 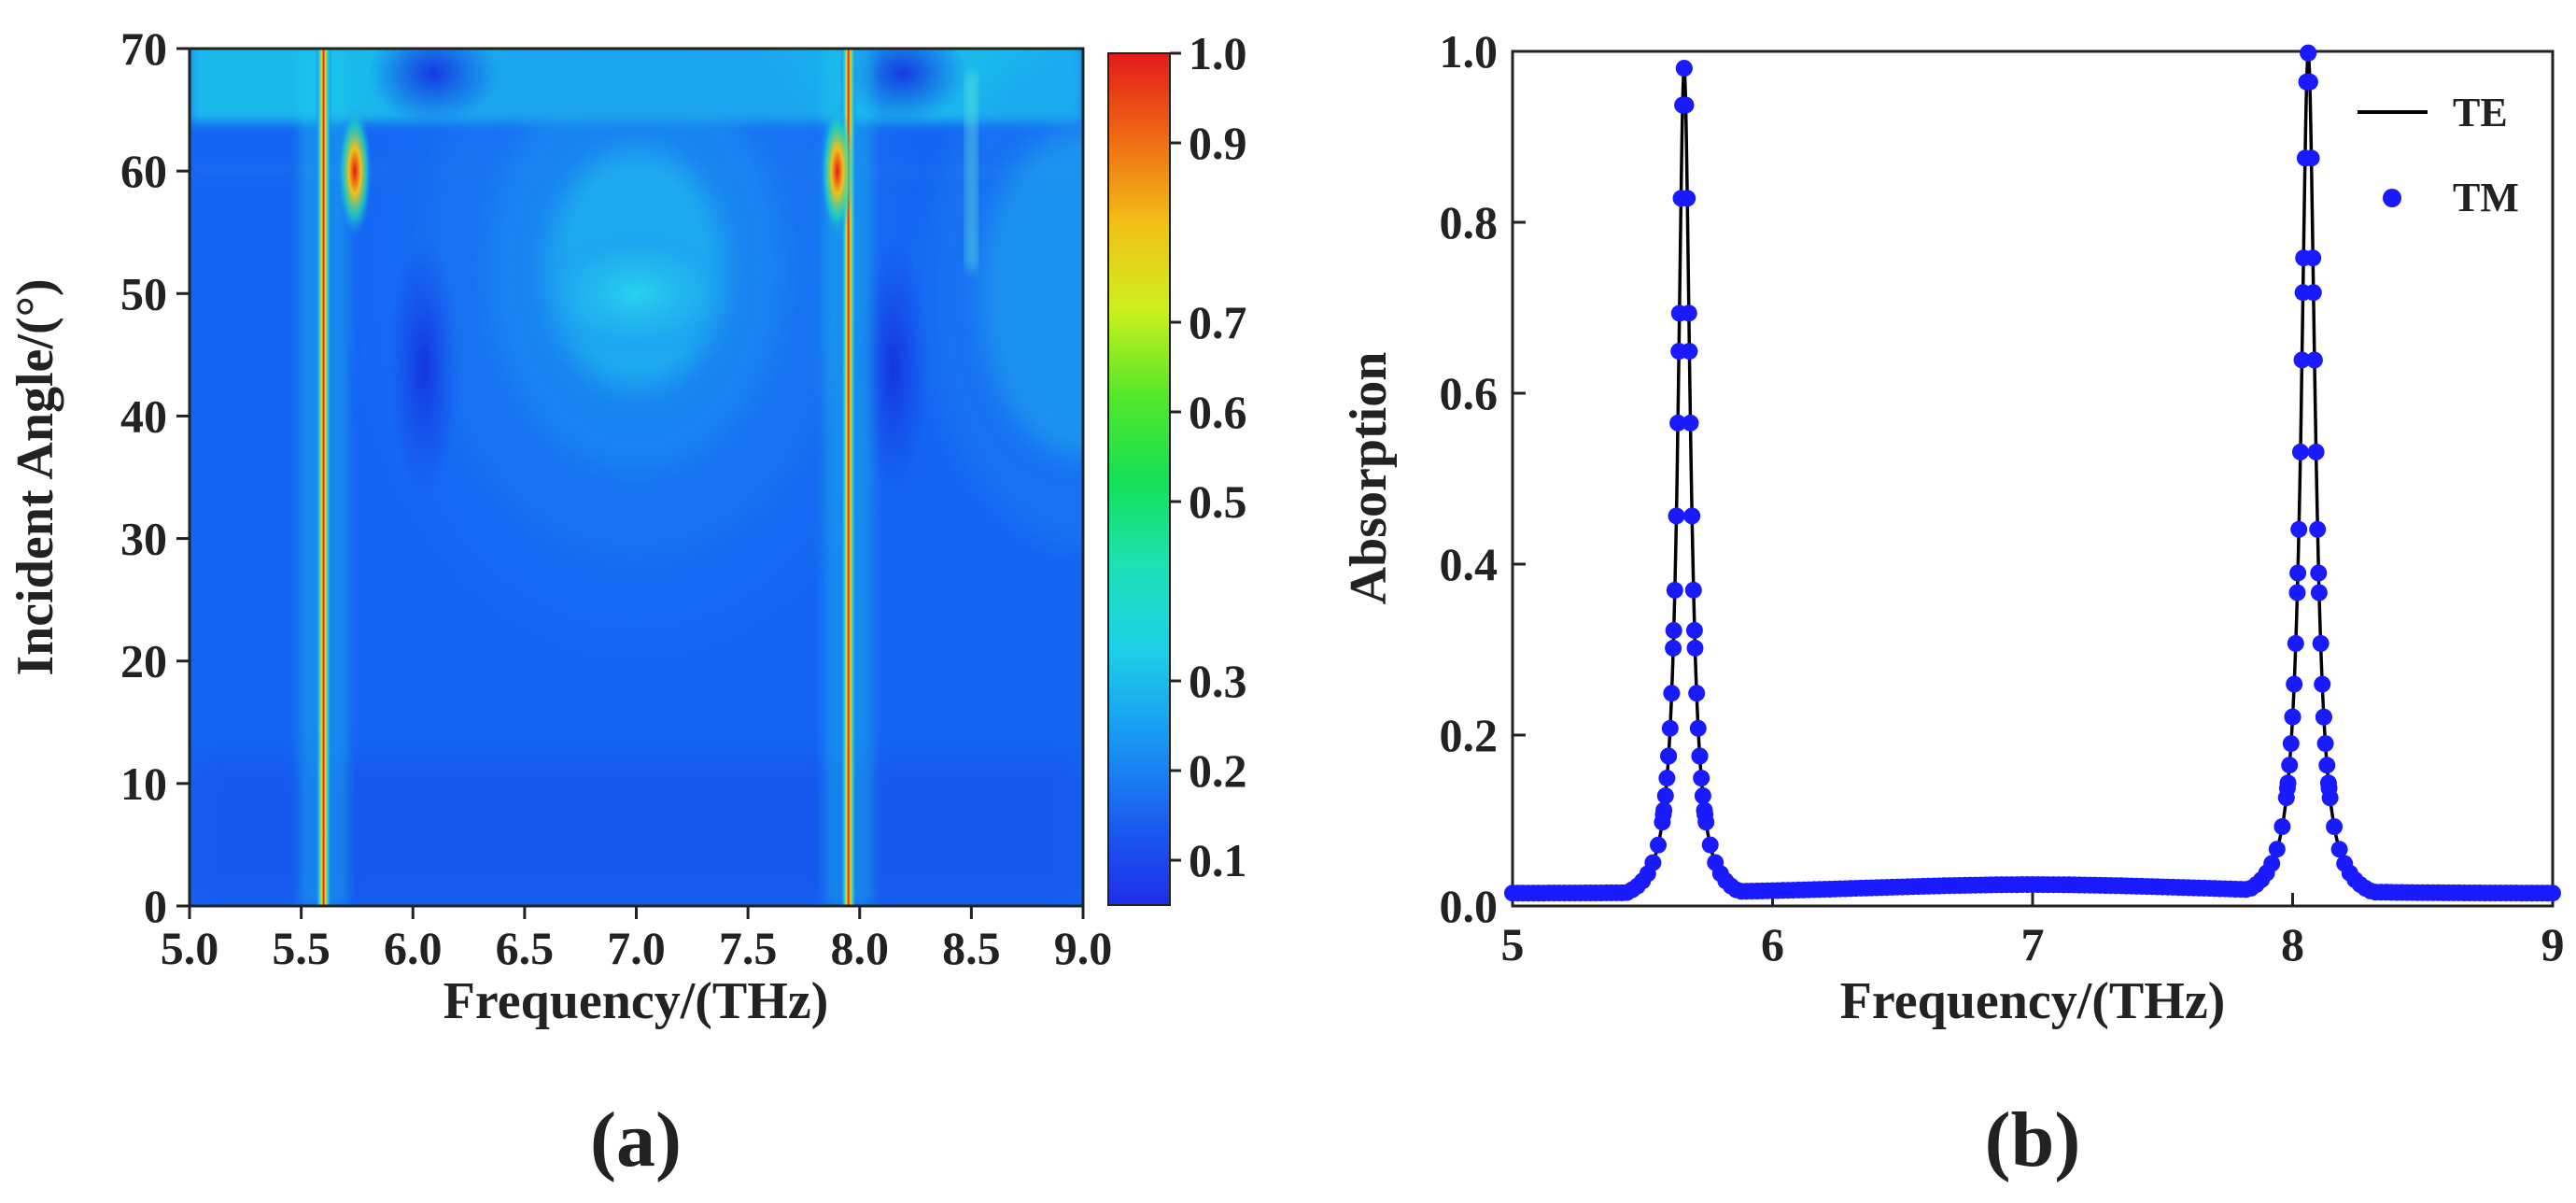 What do you see at coordinates (2438, 155) in the screenshot?
I see `legend: TE TM` at bounding box center [2438, 155].